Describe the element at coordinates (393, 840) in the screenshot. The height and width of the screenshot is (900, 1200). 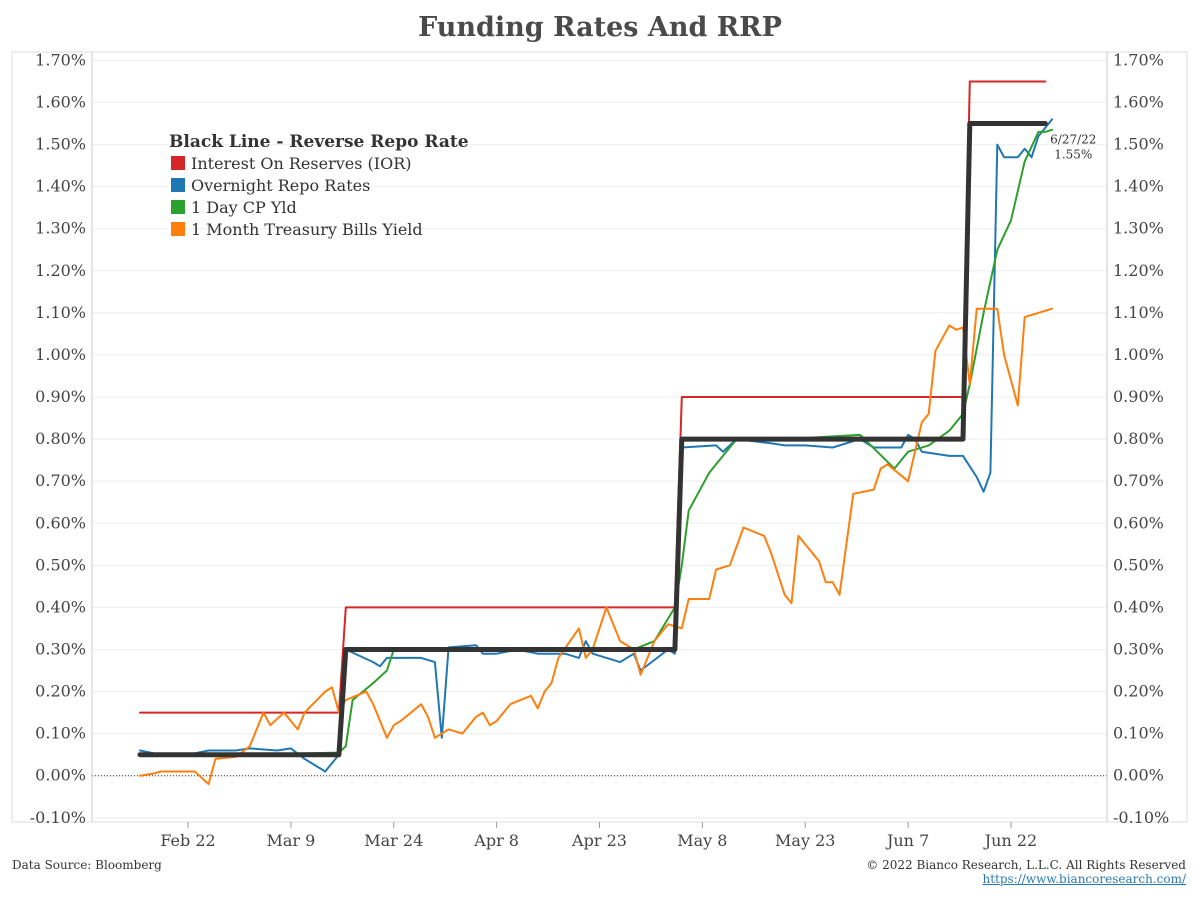
I see `x-tick-label: Mar 24` at that location.